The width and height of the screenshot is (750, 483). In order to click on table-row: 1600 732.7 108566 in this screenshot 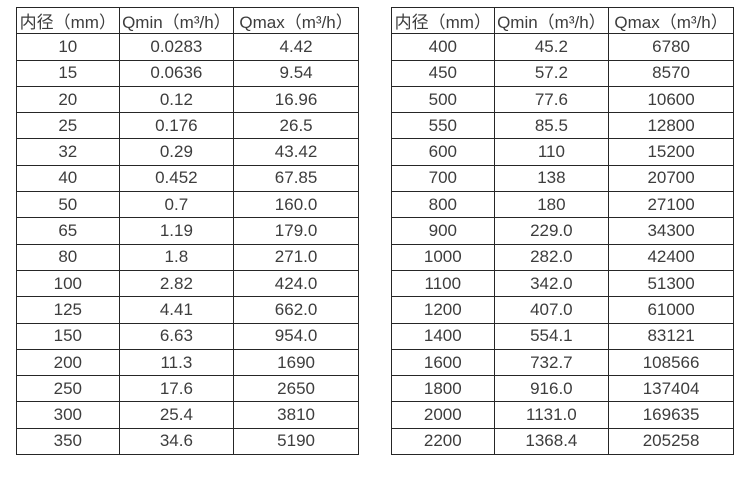, I will do `click(562, 362)`.